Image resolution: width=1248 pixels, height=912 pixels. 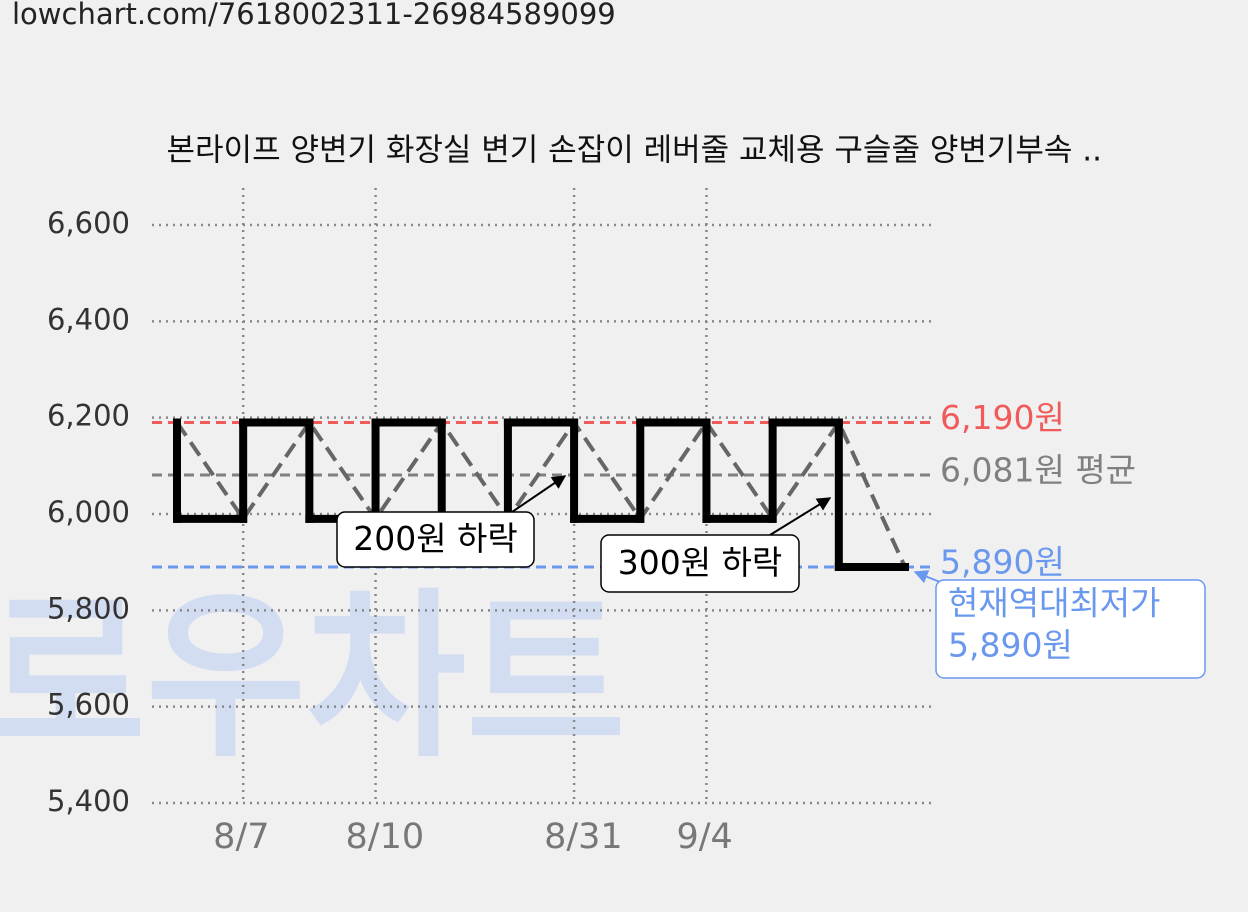 What do you see at coordinates (1038, 469) in the screenshot?
I see `reference-label: 6,081원 평균` at bounding box center [1038, 469].